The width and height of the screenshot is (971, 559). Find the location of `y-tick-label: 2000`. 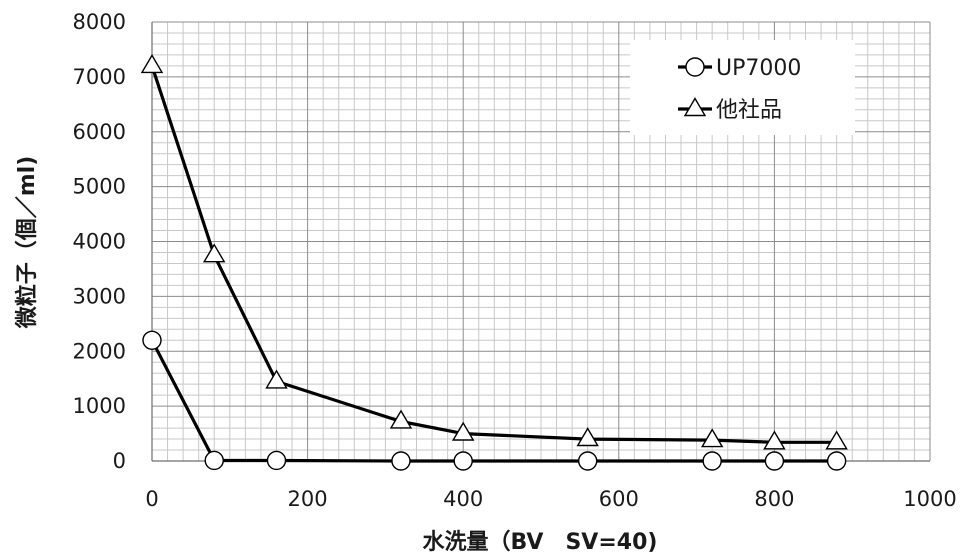

y-tick-label: 2000 is located at coordinates (99, 351).